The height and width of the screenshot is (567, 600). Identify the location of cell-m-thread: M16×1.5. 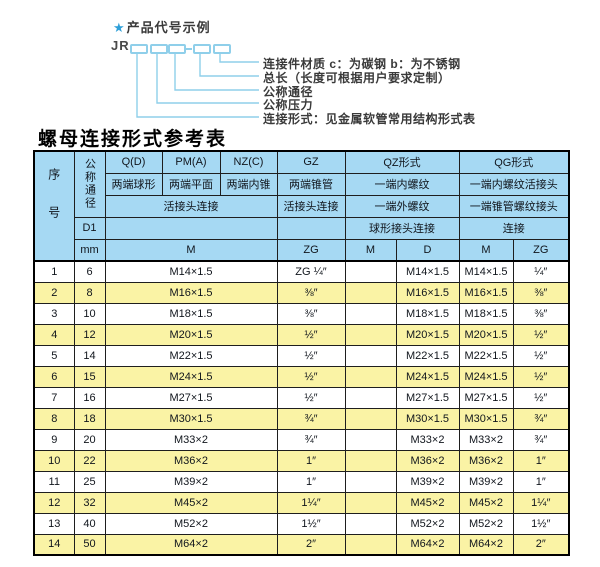
(191, 292).